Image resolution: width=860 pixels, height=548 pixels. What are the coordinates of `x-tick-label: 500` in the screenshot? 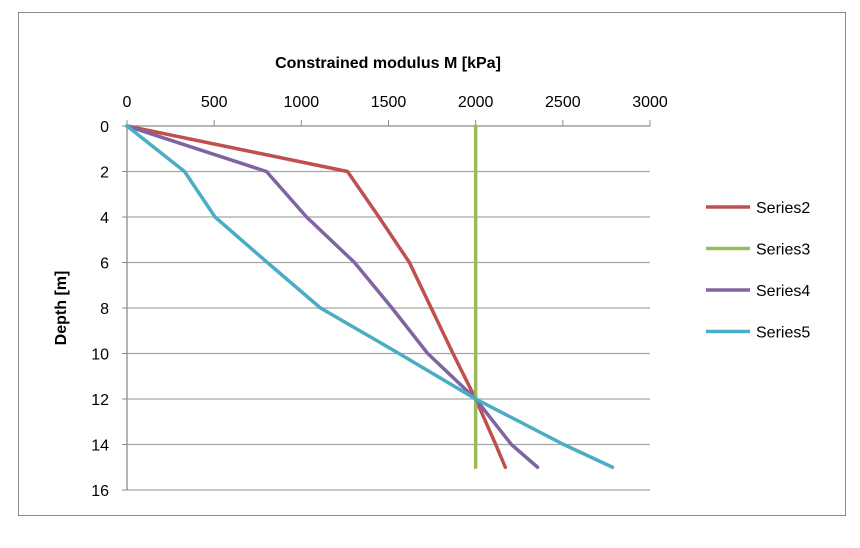 It's located at (214, 102).